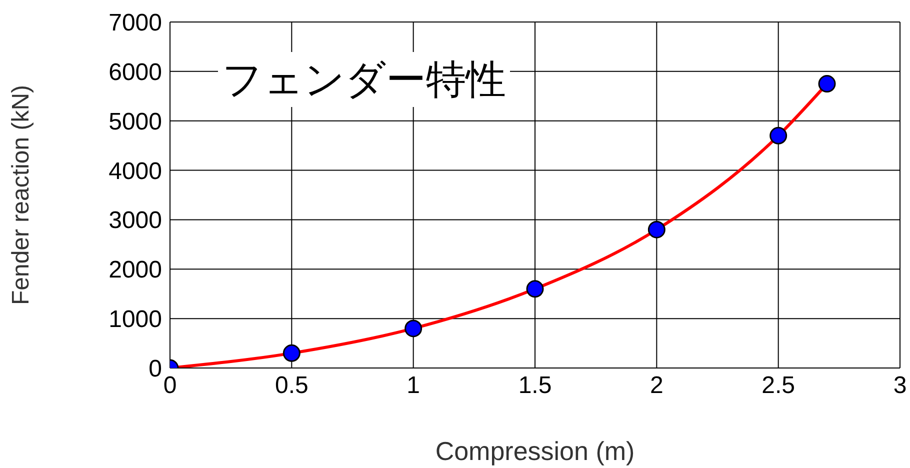 The image size is (910, 468). I want to click on y-tick-label: 2000, so click(135, 270).